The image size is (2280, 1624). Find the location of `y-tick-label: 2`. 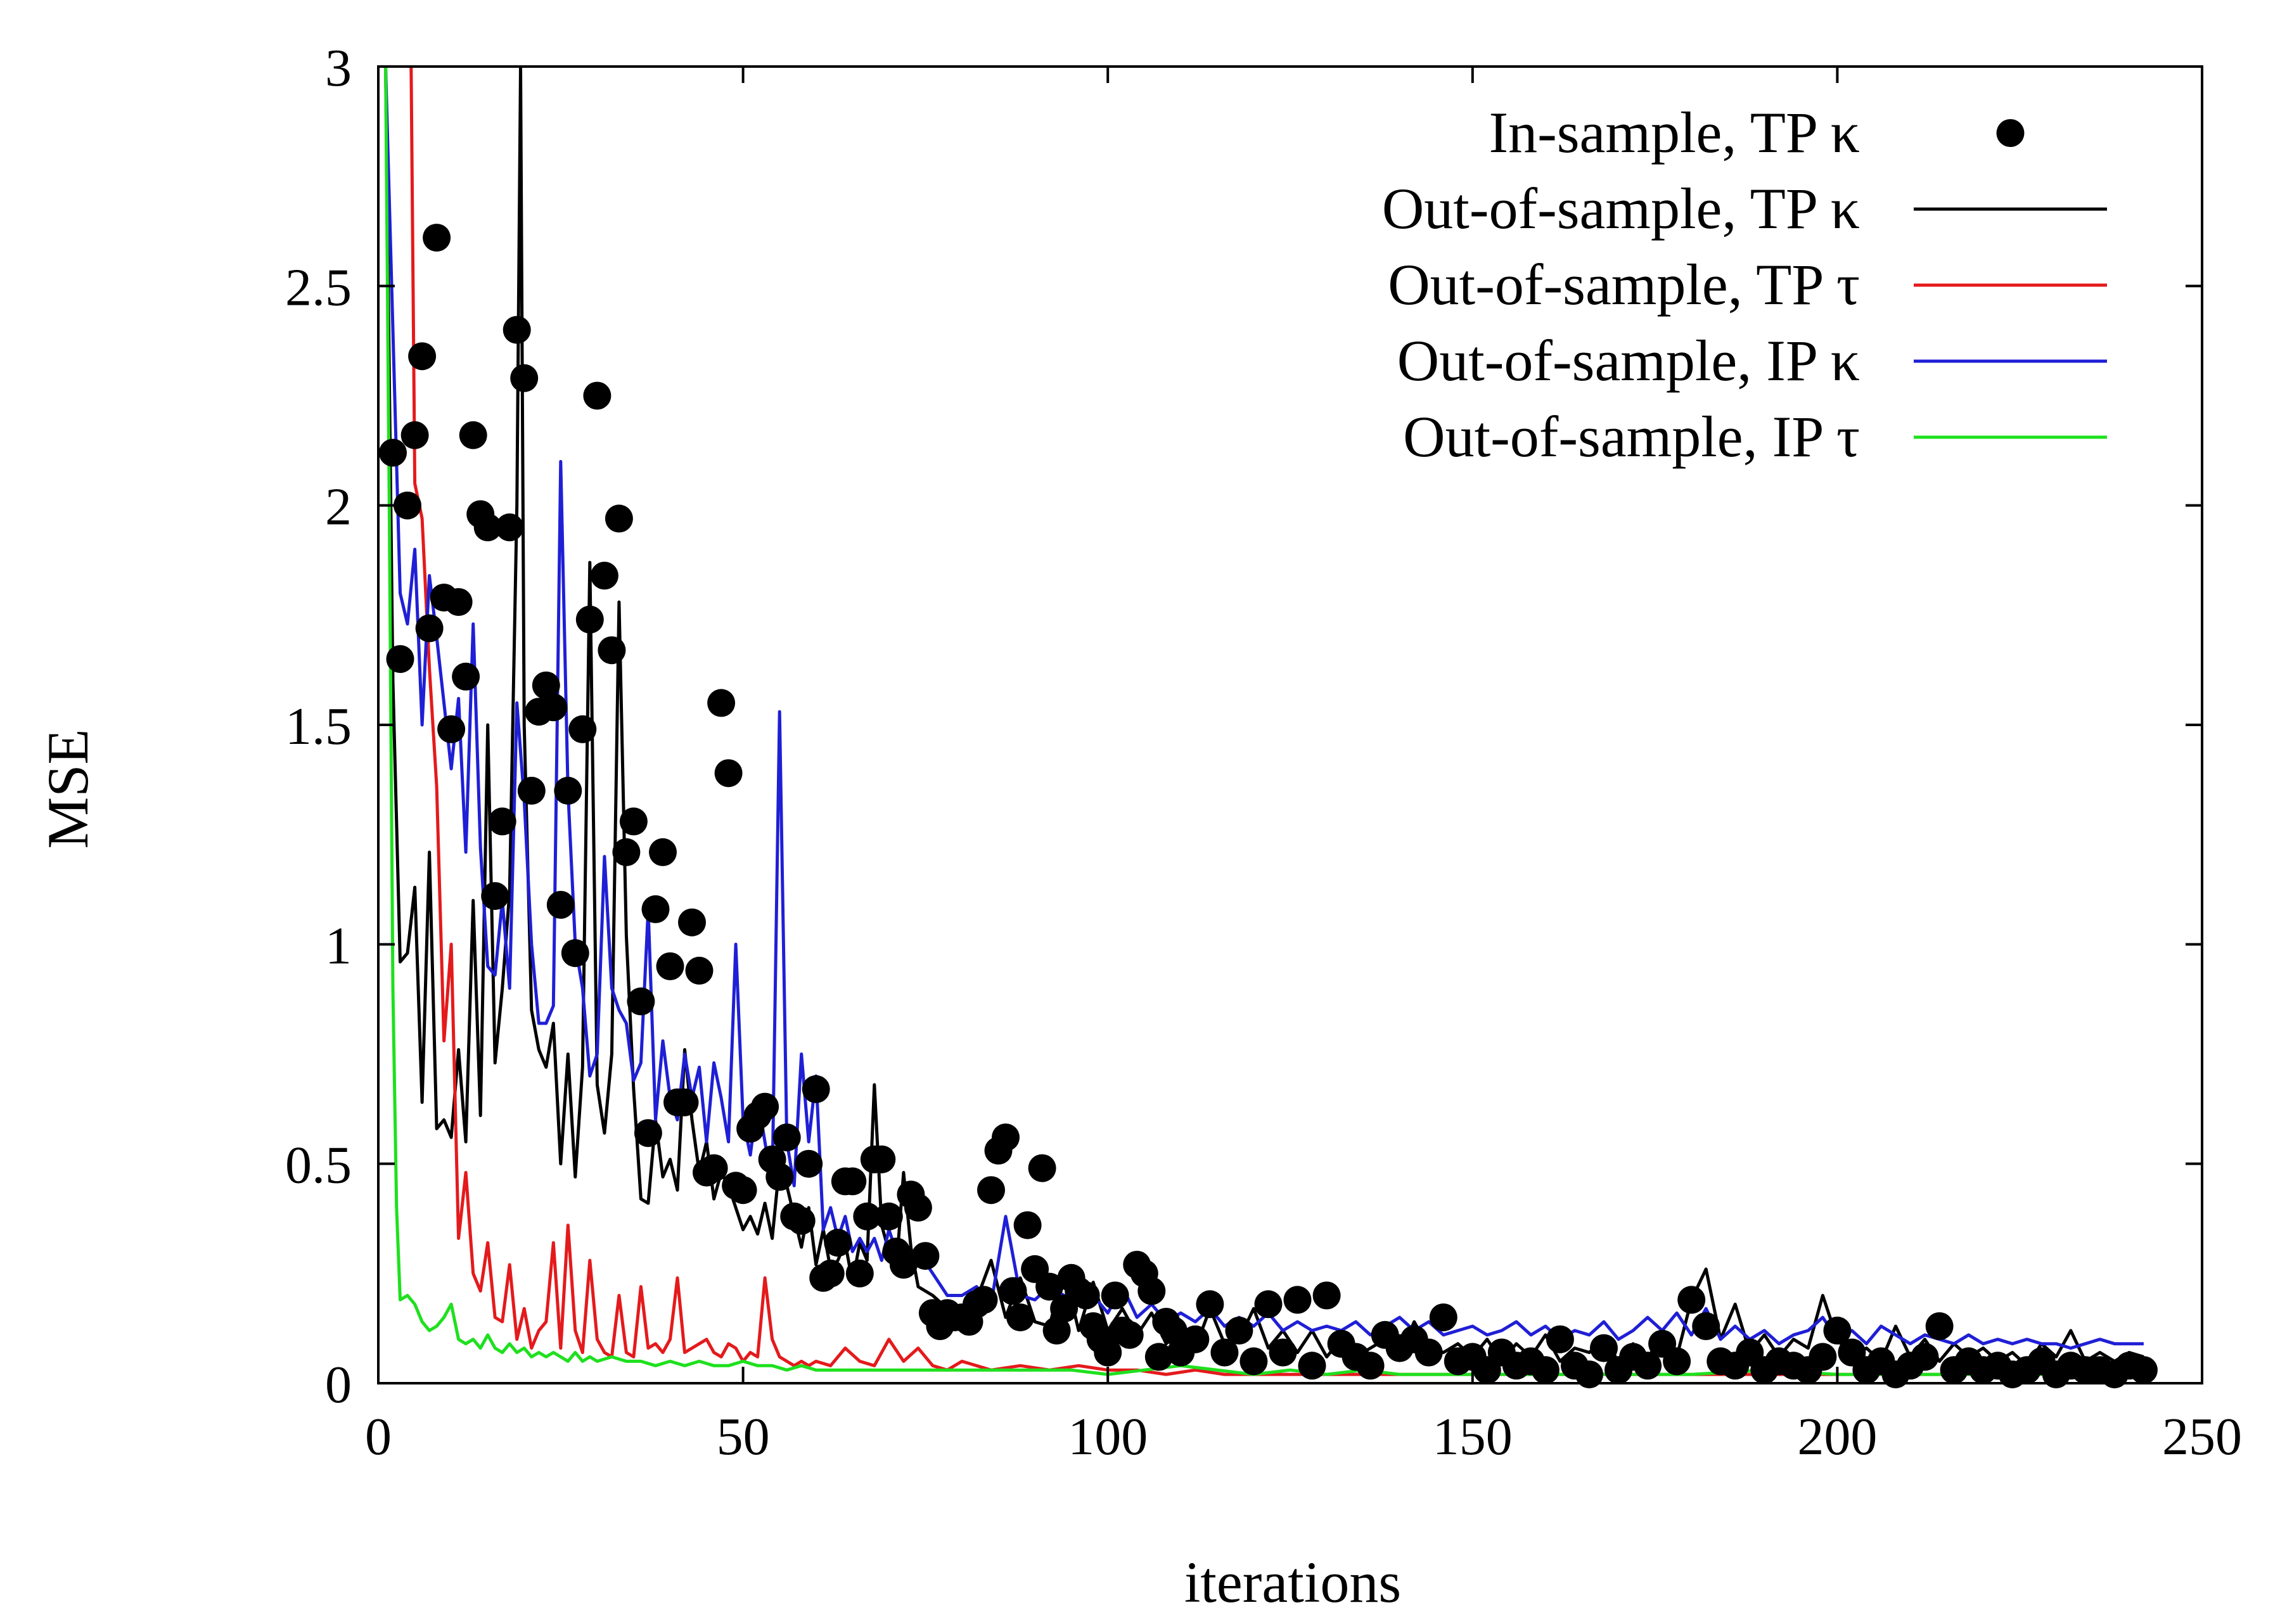

y-tick-label: 2 is located at coordinates (338, 507).